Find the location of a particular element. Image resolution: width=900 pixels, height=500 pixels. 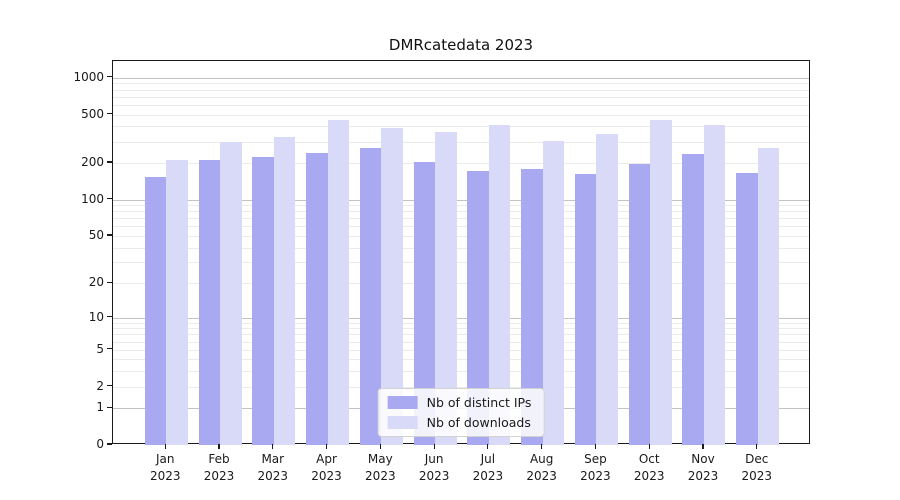

bar-nov-downloads is located at coordinates (714, 284).